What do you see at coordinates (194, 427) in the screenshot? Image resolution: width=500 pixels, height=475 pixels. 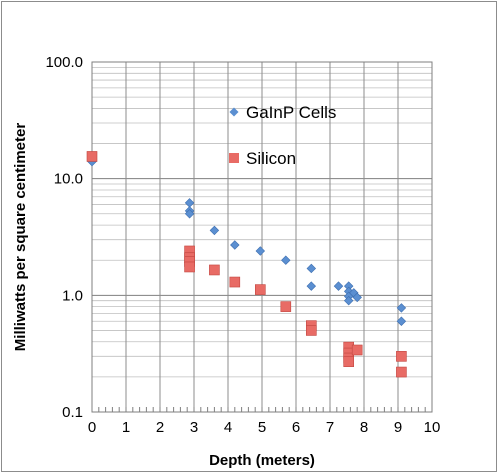 I see `x-tick-label: 3` at bounding box center [194, 427].